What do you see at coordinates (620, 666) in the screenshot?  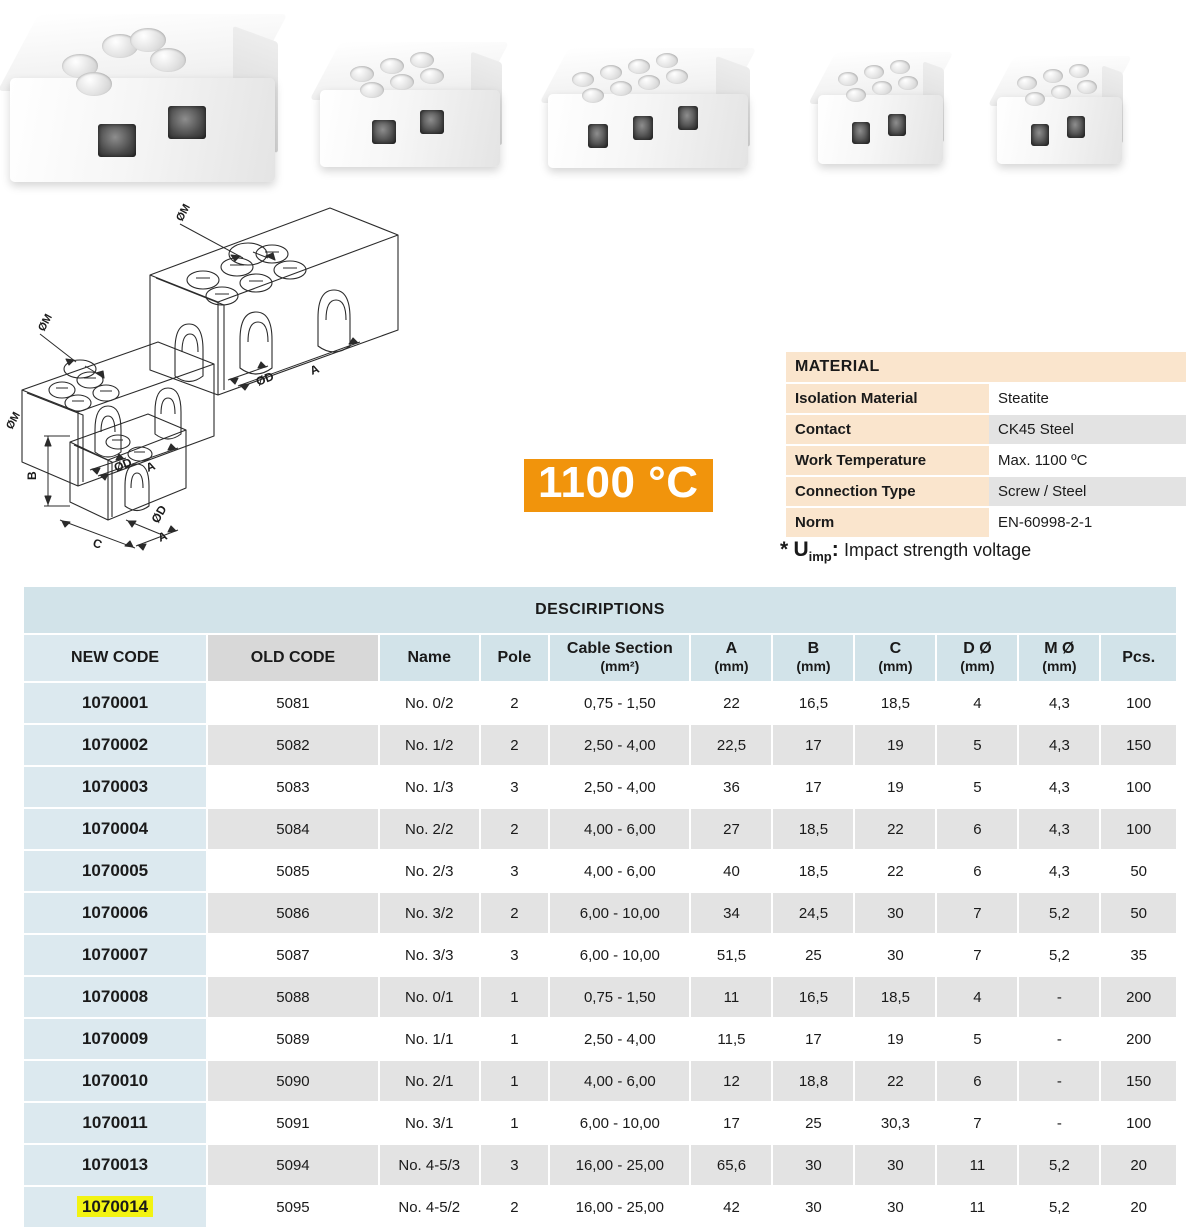 I see `header-cable-section-unit: (mm²)` at bounding box center [620, 666].